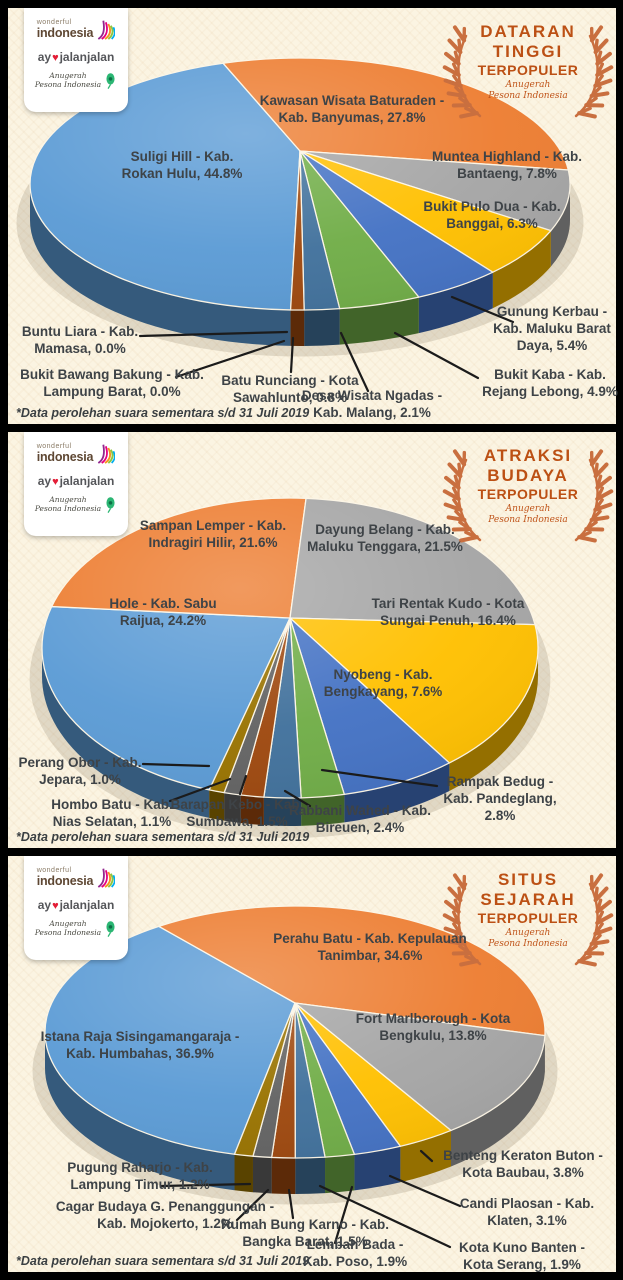 The image size is (623, 1280). What do you see at coordinates (80, 340) in the screenshot?
I see `slice-label: Buntu Liara - Kab. Mamasa, 0.0%` at bounding box center [80, 340].